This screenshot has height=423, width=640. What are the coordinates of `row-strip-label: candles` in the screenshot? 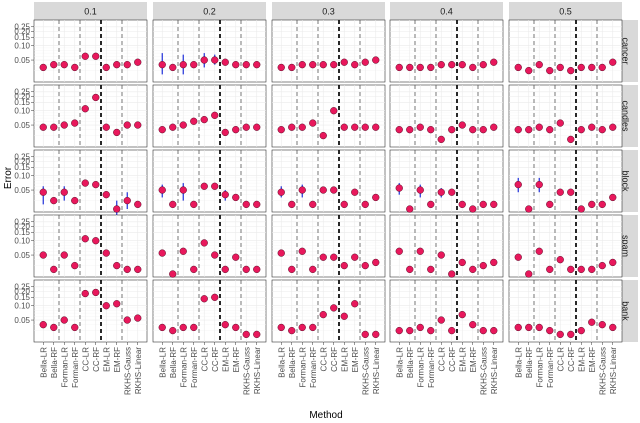 It's located at (626, 116).